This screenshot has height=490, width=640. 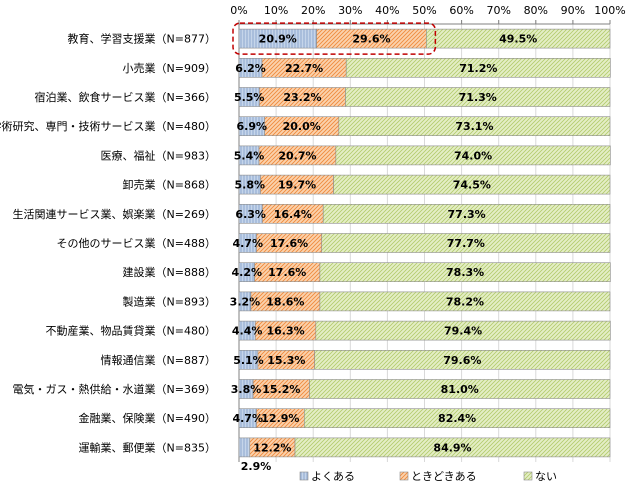 I want to click on data-label: 5.5%, so click(x=249, y=97).